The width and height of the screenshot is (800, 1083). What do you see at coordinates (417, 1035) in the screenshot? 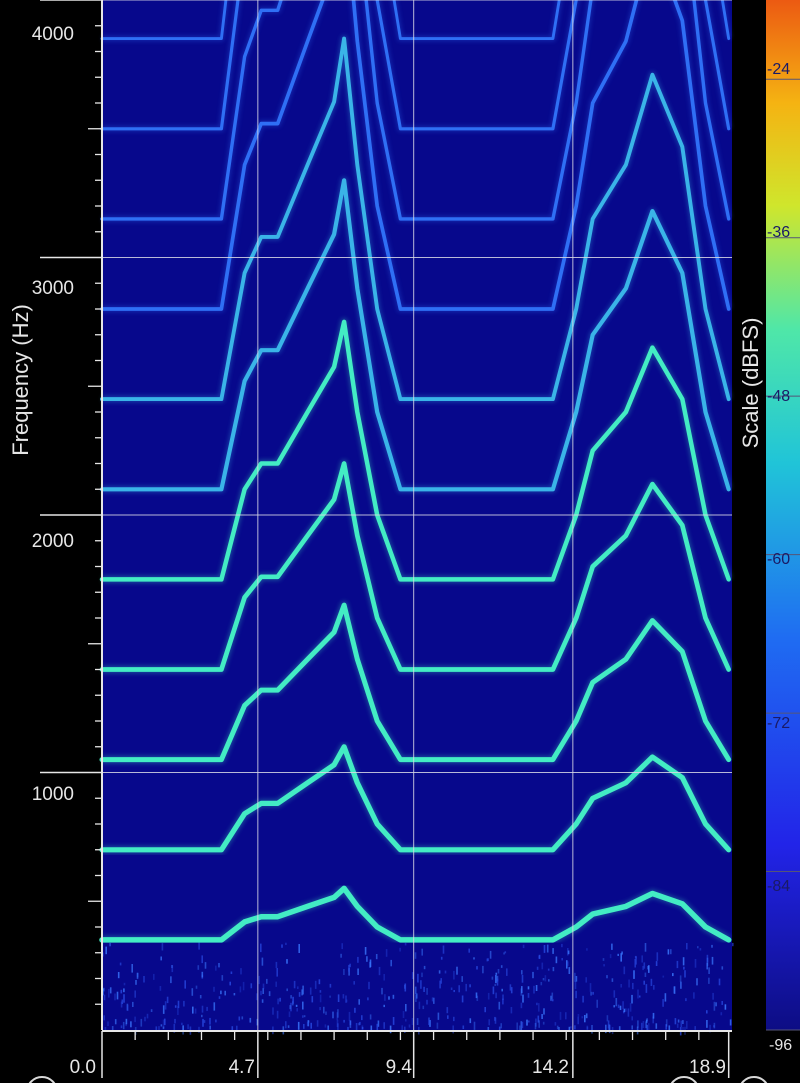
I see `x-minor-ticks` at bounding box center [417, 1035].